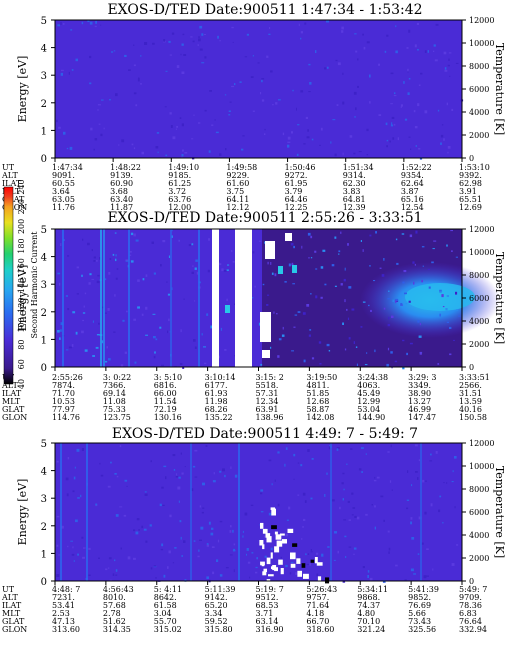 The width and height of the screenshot is (505, 649). What do you see at coordinates (61, 191) in the screenshot?
I see `ephemeris-value: 3.64` at bounding box center [61, 191].